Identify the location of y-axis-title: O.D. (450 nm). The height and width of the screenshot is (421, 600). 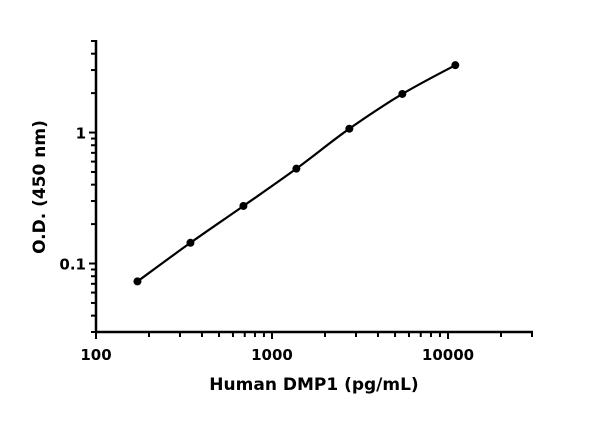
(40, 187).